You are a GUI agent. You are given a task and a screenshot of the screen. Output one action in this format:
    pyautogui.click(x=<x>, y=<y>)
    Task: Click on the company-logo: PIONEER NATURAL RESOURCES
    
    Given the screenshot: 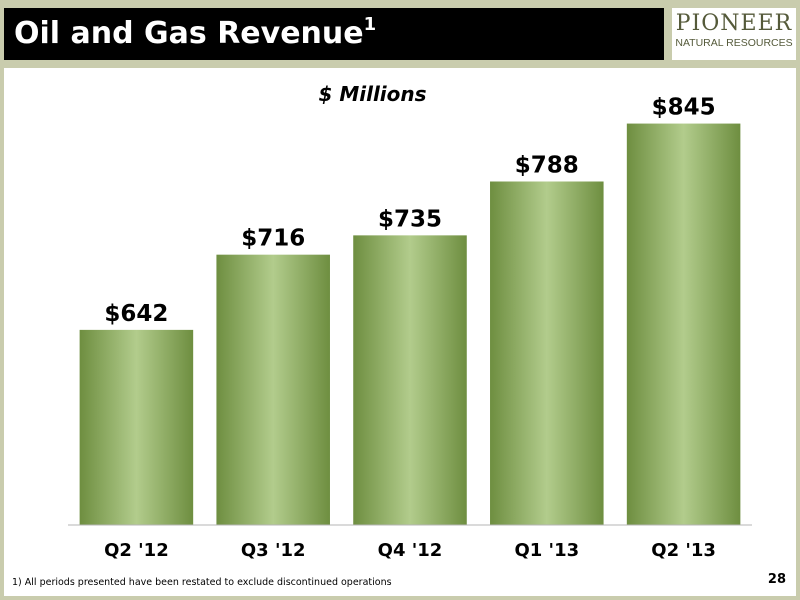 What is the action you would take?
    pyautogui.click(x=734, y=34)
    